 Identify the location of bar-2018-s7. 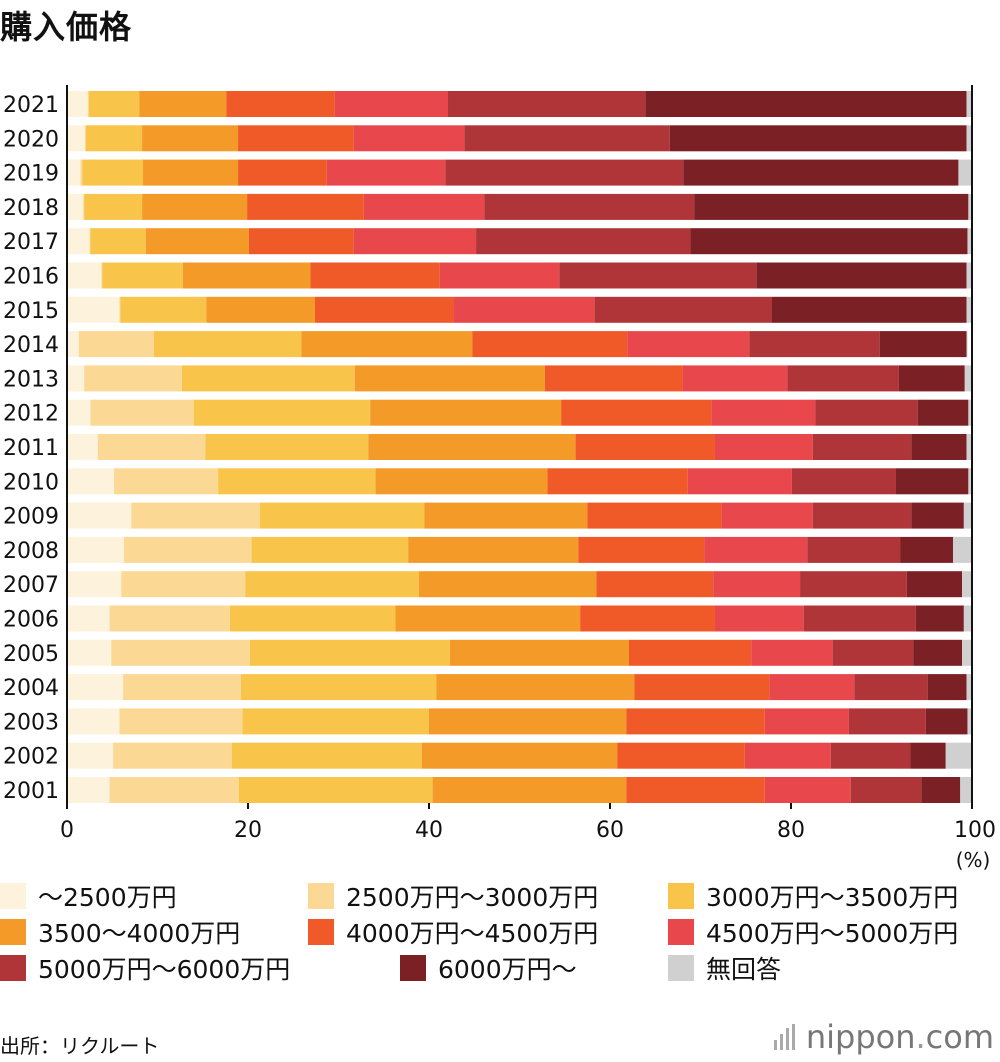
(831, 206).